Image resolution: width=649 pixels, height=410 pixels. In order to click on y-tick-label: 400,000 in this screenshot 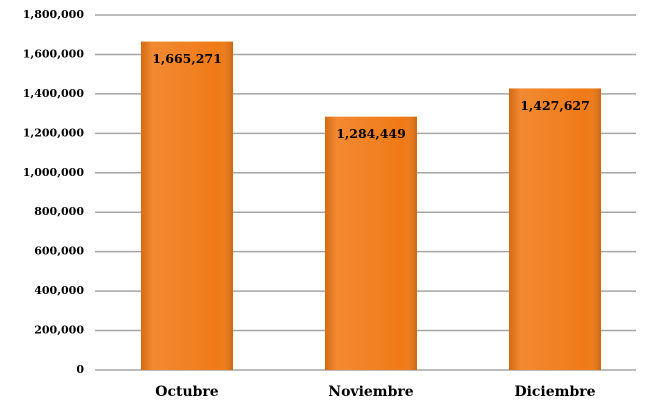, I will do `click(59, 290)`.